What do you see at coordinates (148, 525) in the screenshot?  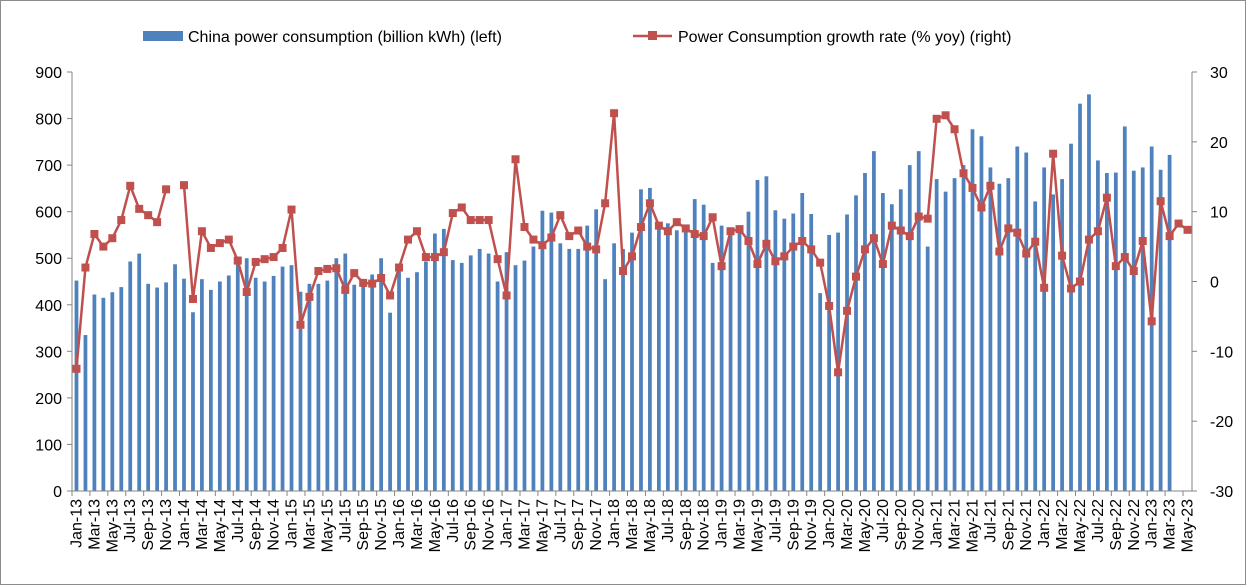 I see `x-axis-tick-label: Sep-13` at bounding box center [148, 525].